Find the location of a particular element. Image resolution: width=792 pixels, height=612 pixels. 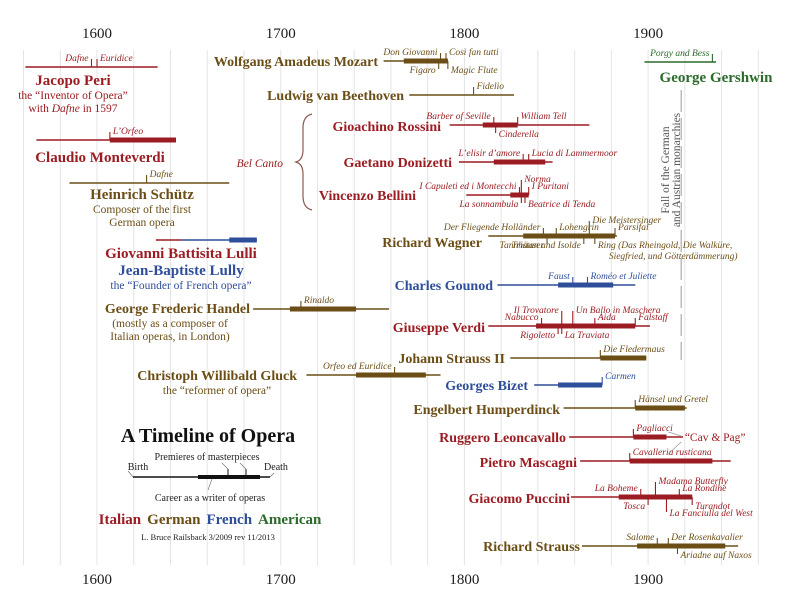

work-la-rondine: La Rondine is located at coordinates (703, 489).